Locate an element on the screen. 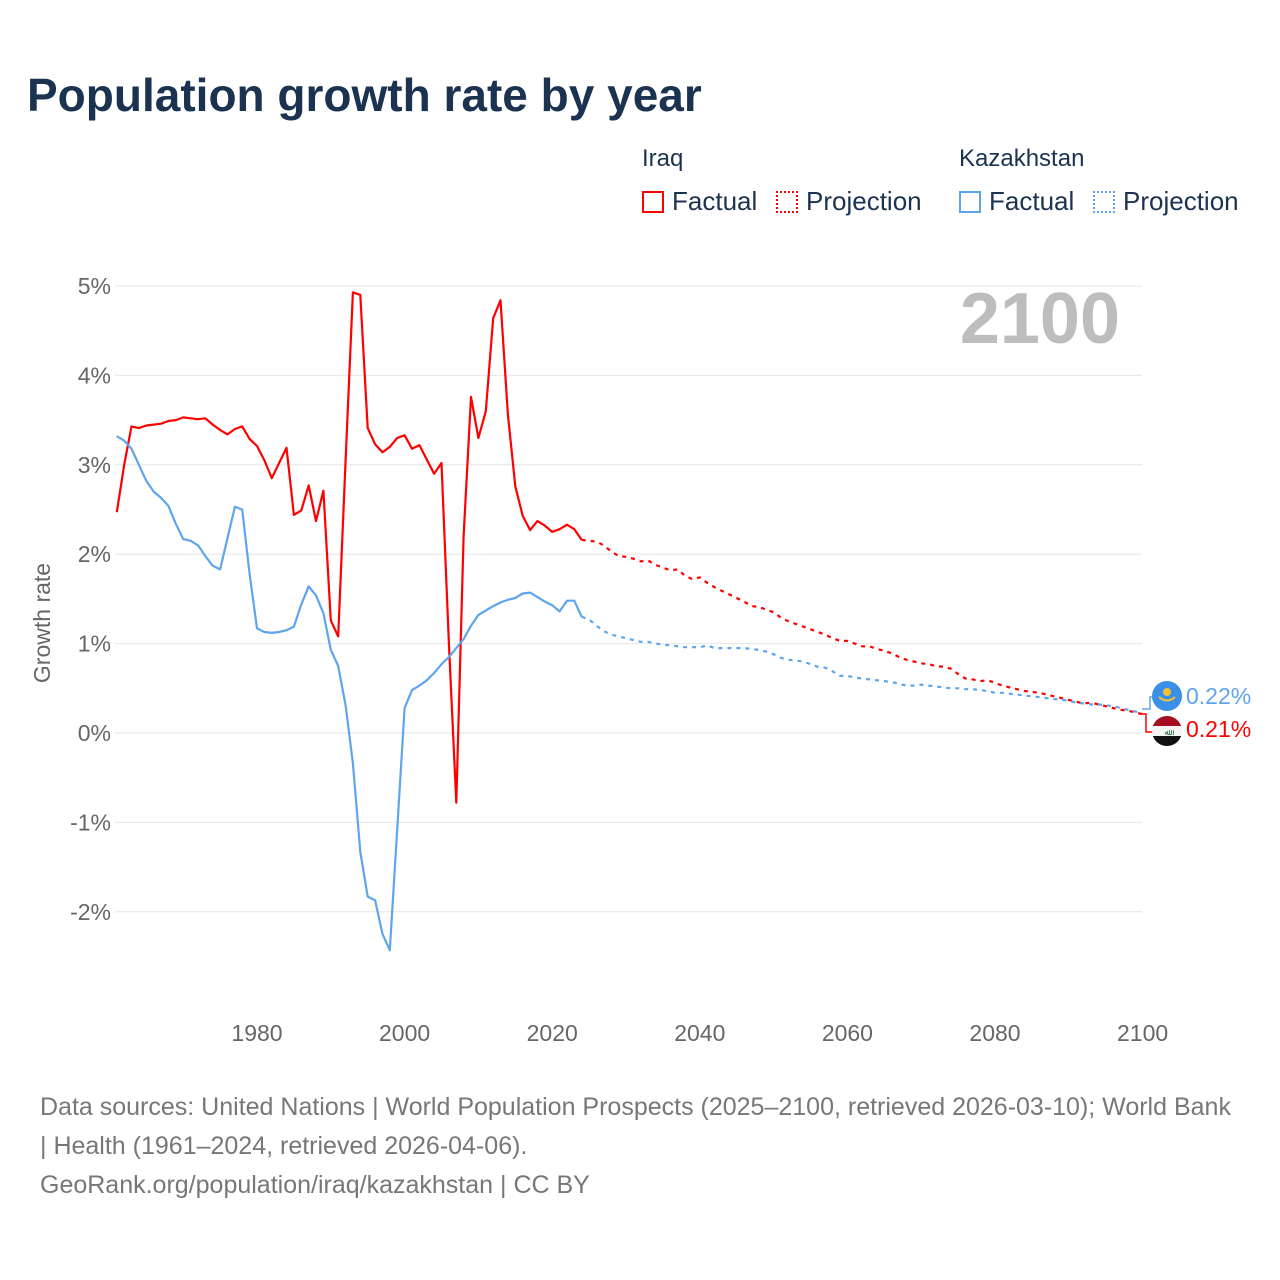 The height and width of the screenshot is (1280, 1280). series-line-iraq-factual is located at coordinates (349, 547).